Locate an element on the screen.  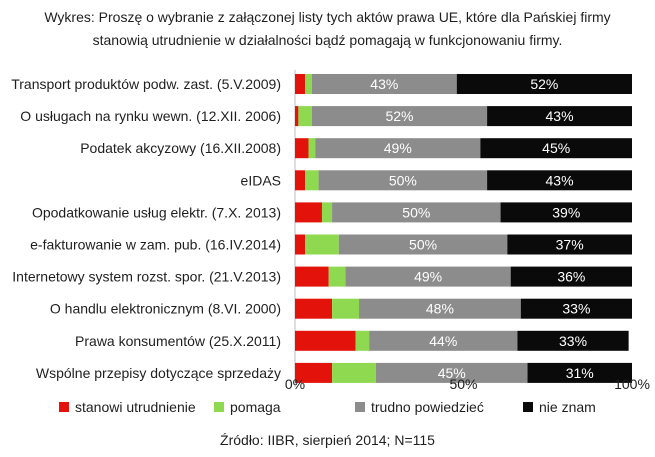
category-label: Prawa konsumentów (25.X.2011) is located at coordinates (178, 341).